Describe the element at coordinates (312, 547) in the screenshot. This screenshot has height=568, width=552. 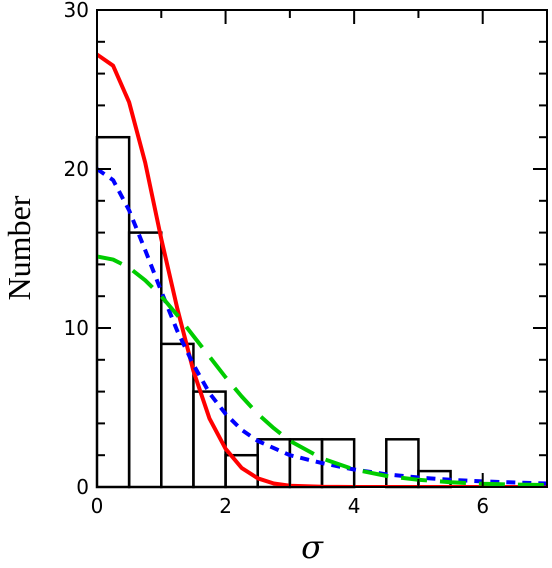
I see `x-axis-label: σ` at that location.